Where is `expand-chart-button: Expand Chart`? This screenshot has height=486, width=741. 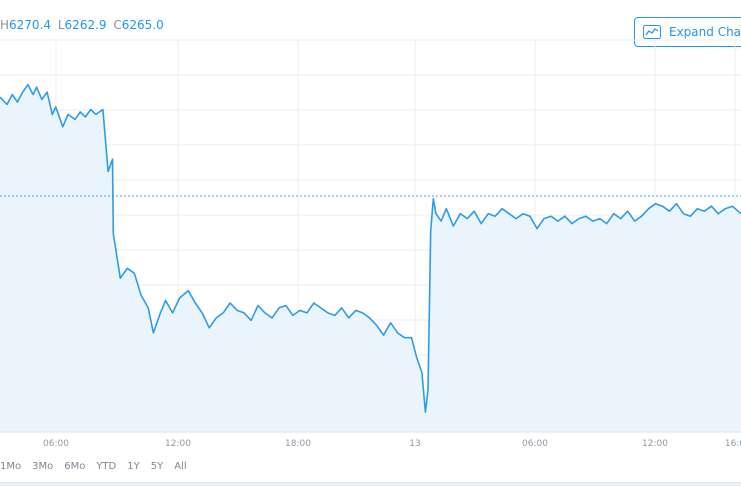
expand-chart-button: Expand Chart is located at coordinates (687, 32).